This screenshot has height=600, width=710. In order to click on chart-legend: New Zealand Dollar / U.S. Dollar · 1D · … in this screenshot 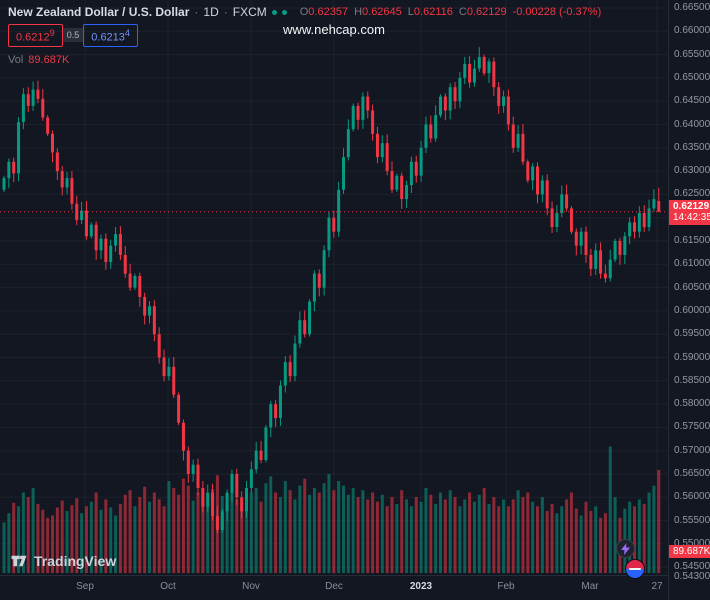, I will do `click(304, 35)`.